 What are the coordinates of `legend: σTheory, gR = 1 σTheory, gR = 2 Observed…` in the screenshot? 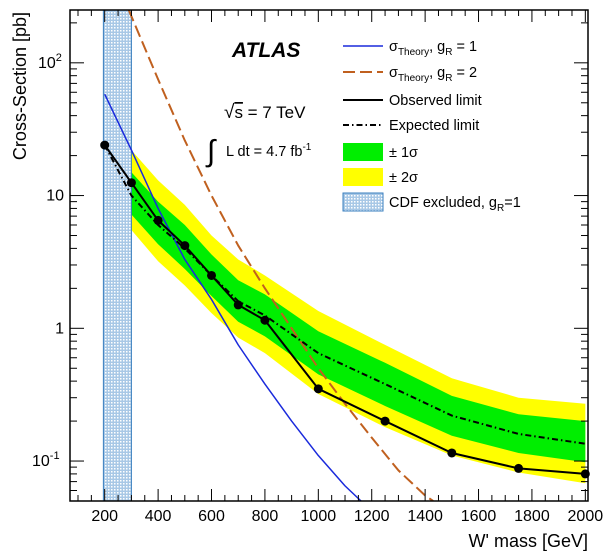 It's located at (431, 126).